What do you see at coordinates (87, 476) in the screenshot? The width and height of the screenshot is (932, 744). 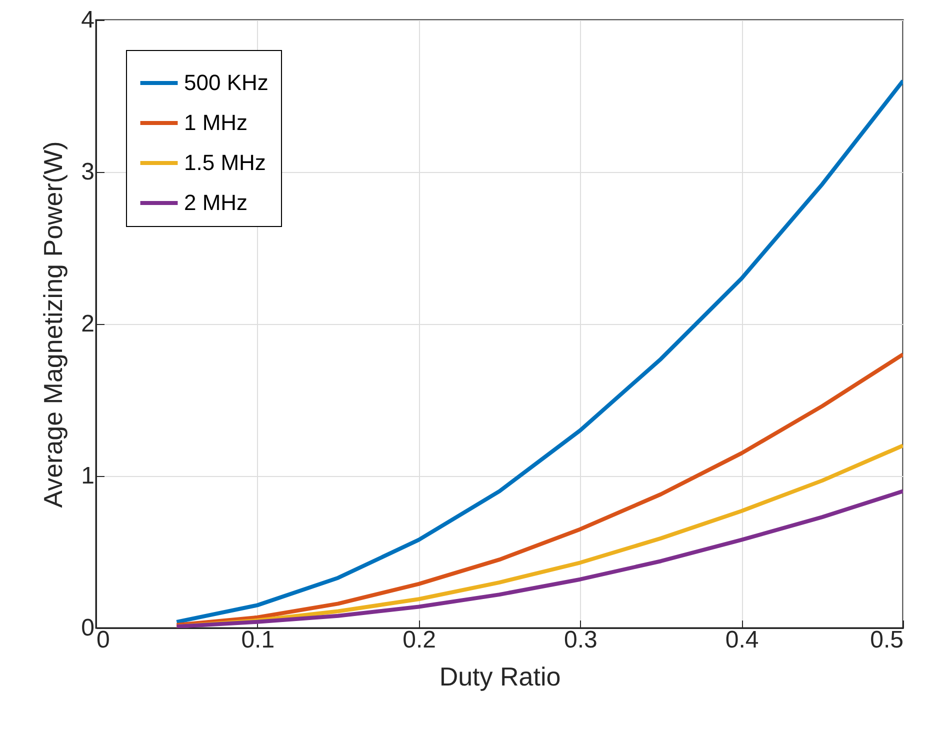 I see `y-tick-label: 1` at bounding box center [87, 476].